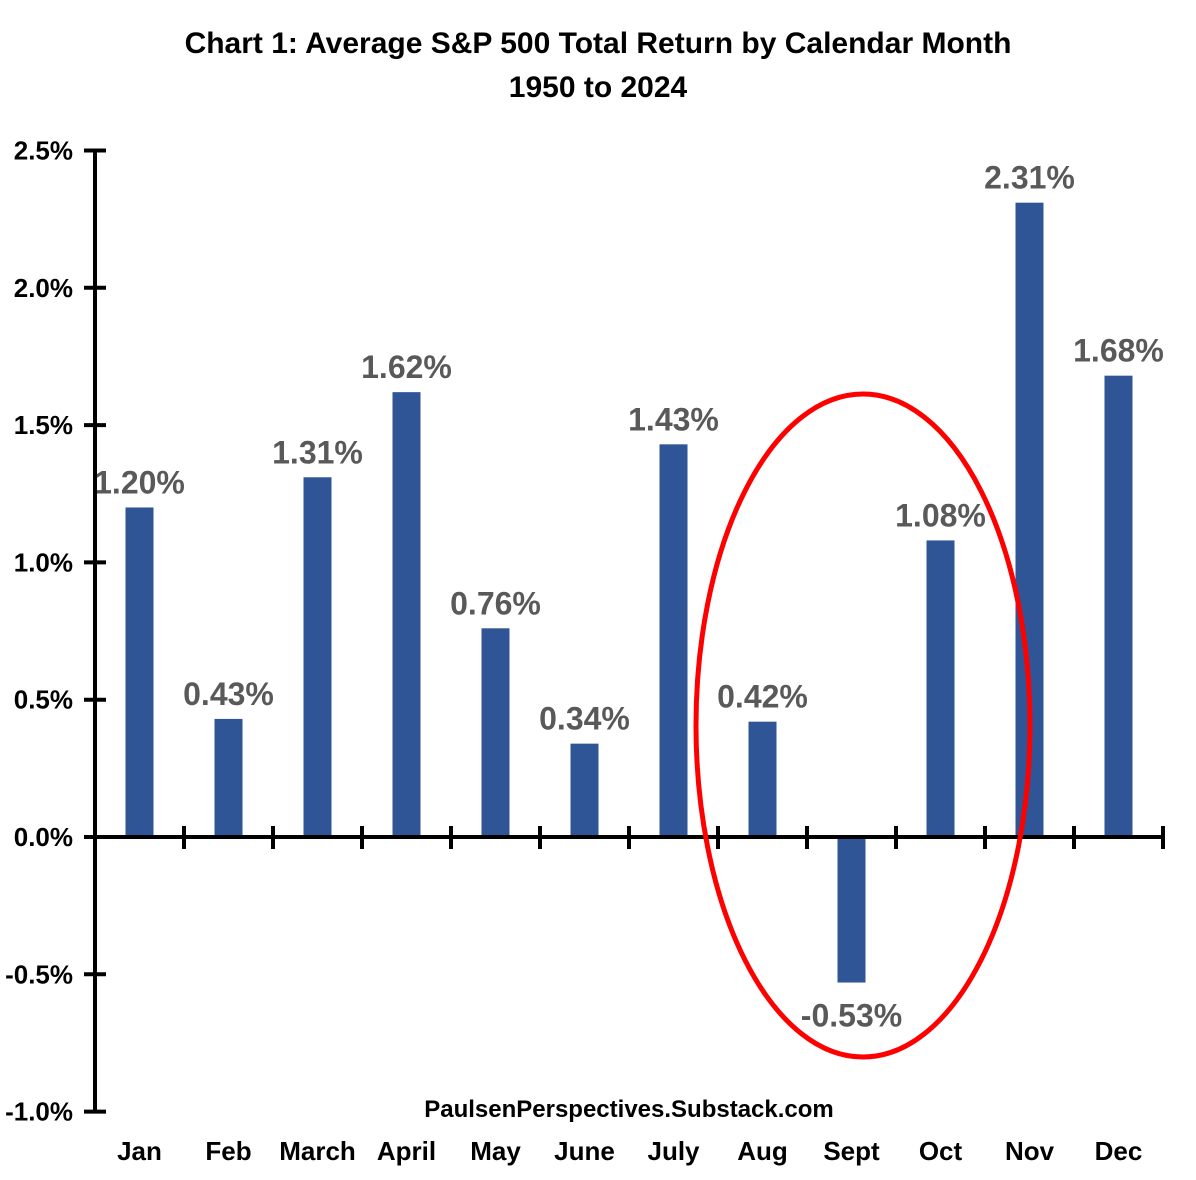  Describe the element at coordinates (762, 1151) in the screenshot. I see `month-label-aug: Aug` at that location.